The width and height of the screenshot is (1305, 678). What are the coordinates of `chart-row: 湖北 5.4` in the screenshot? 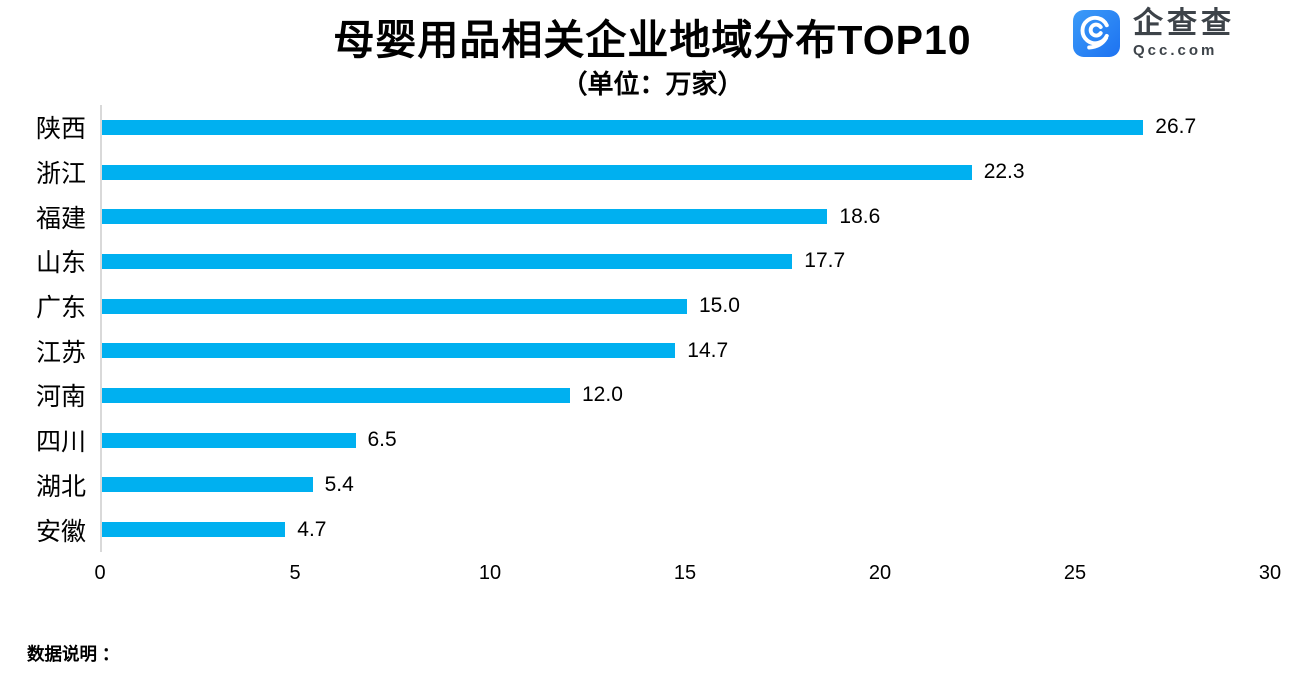 It's located at (652, 485).